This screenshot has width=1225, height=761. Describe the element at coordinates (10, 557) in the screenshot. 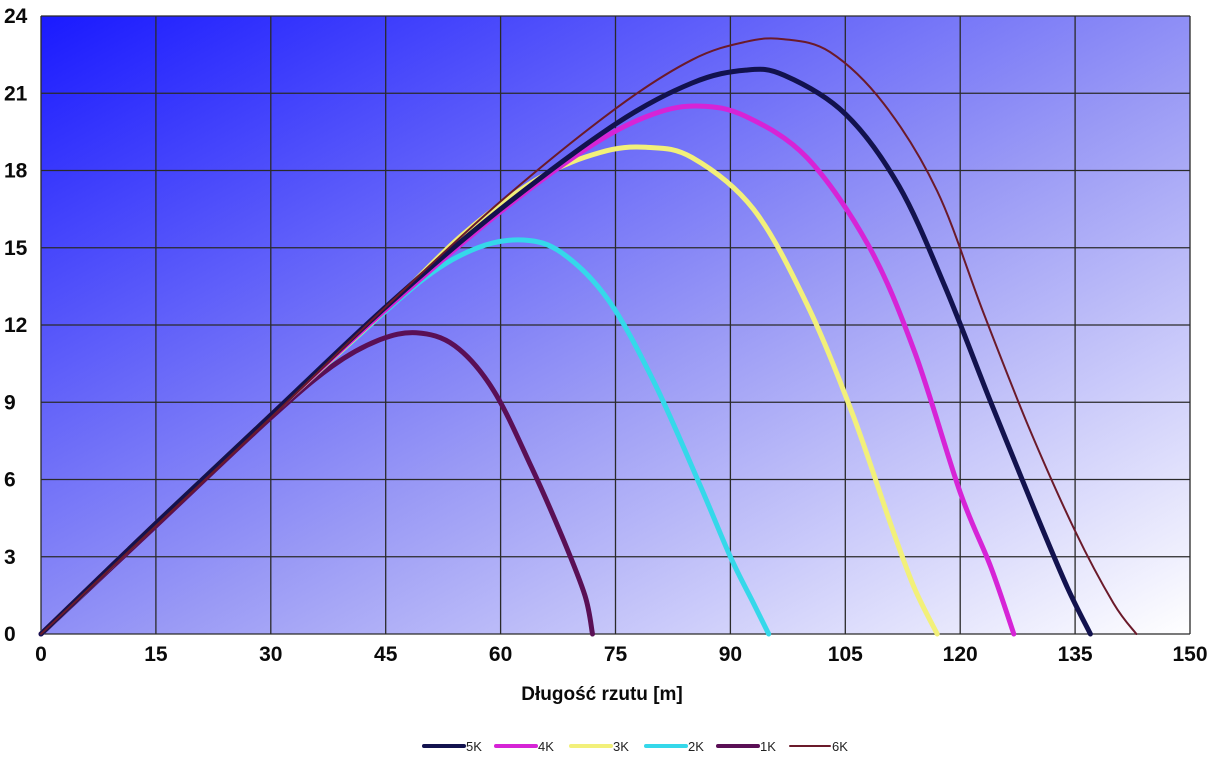

I see `y-tick-label: 3` at that location.